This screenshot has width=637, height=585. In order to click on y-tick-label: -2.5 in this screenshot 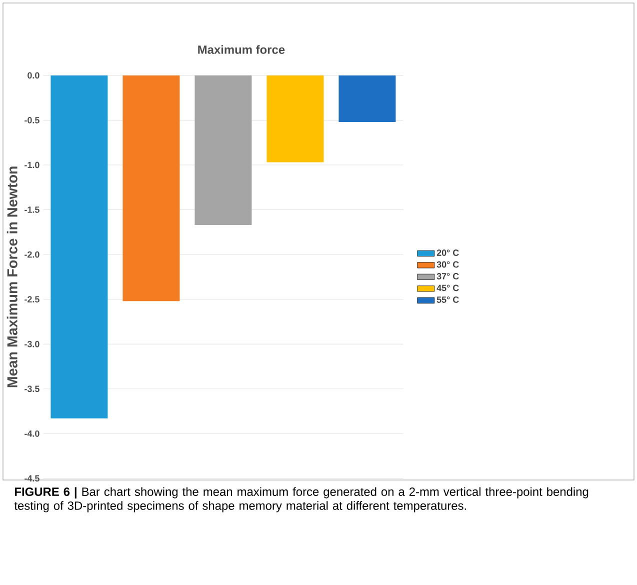, I will do `click(32, 299)`.